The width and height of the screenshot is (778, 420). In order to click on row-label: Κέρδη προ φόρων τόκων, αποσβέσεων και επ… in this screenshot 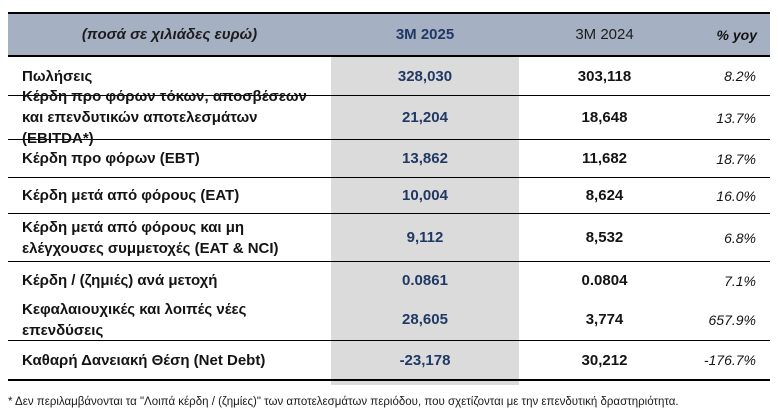, I will do `click(164, 117)`.